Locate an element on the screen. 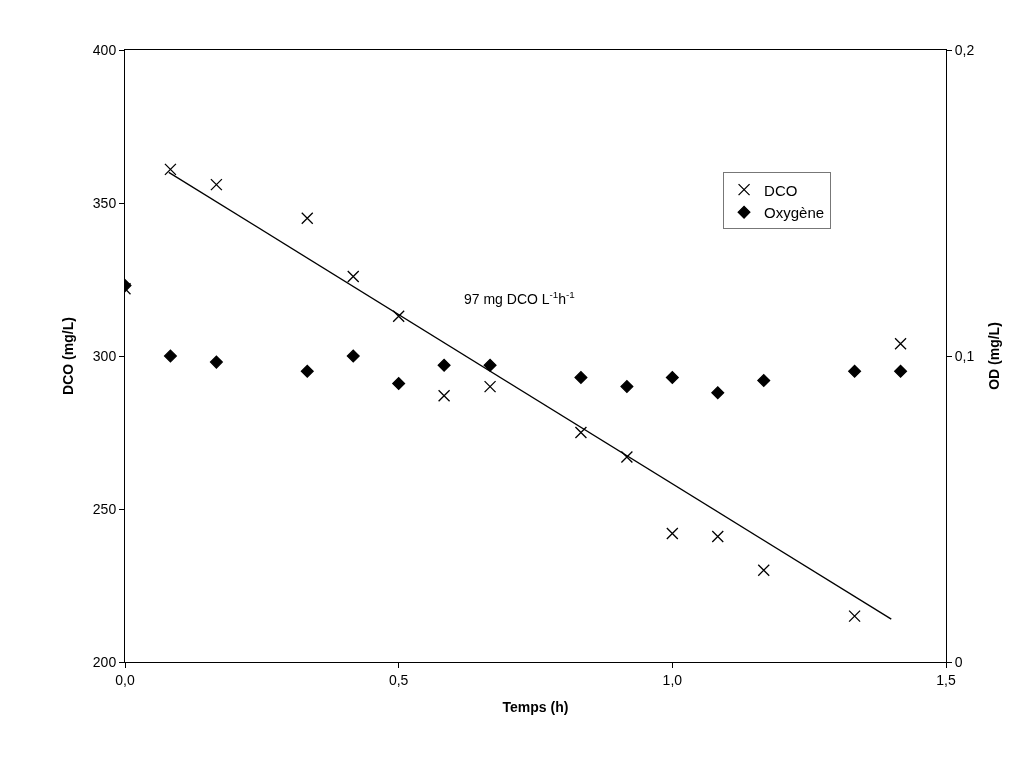 The image size is (1031, 762). x-tick-label: 0,5 is located at coordinates (398, 679).